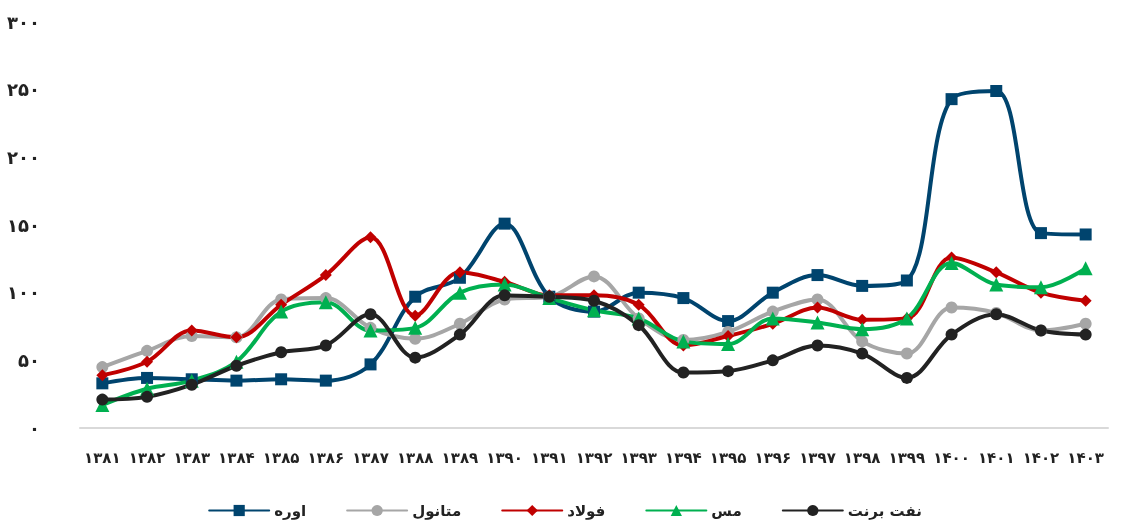 The height and width of the screenshot is (525, 1130). What do you see at coordinates (996, 457) in the screenshot?
I see `x-tick-label: ۱۴۰۱` at bounding box center [996, 457].